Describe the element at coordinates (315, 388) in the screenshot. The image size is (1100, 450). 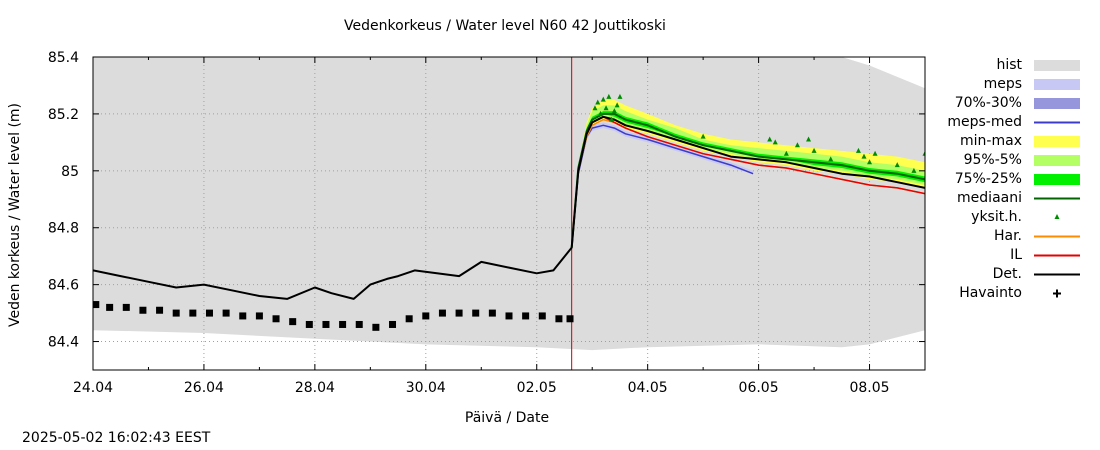
I see `x-tick-label: 28.04` at that location.